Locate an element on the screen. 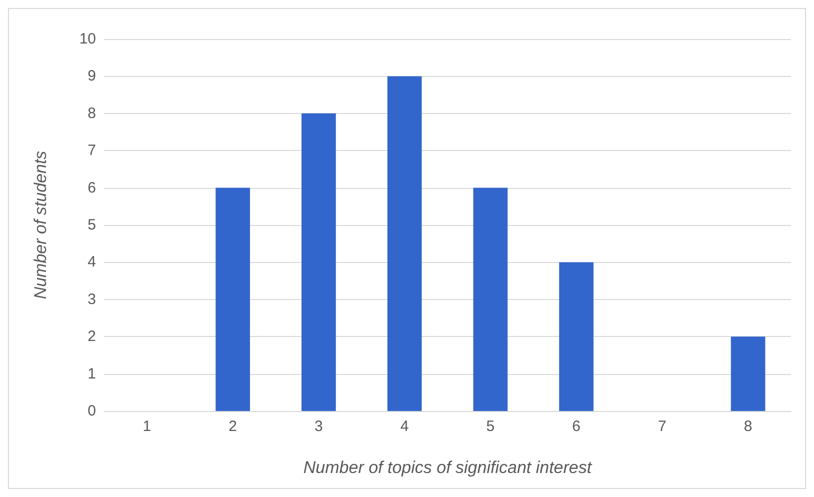 This screenshot has height=497, width=814. y-tick-label: 8 is located at coordinates (92, 113).